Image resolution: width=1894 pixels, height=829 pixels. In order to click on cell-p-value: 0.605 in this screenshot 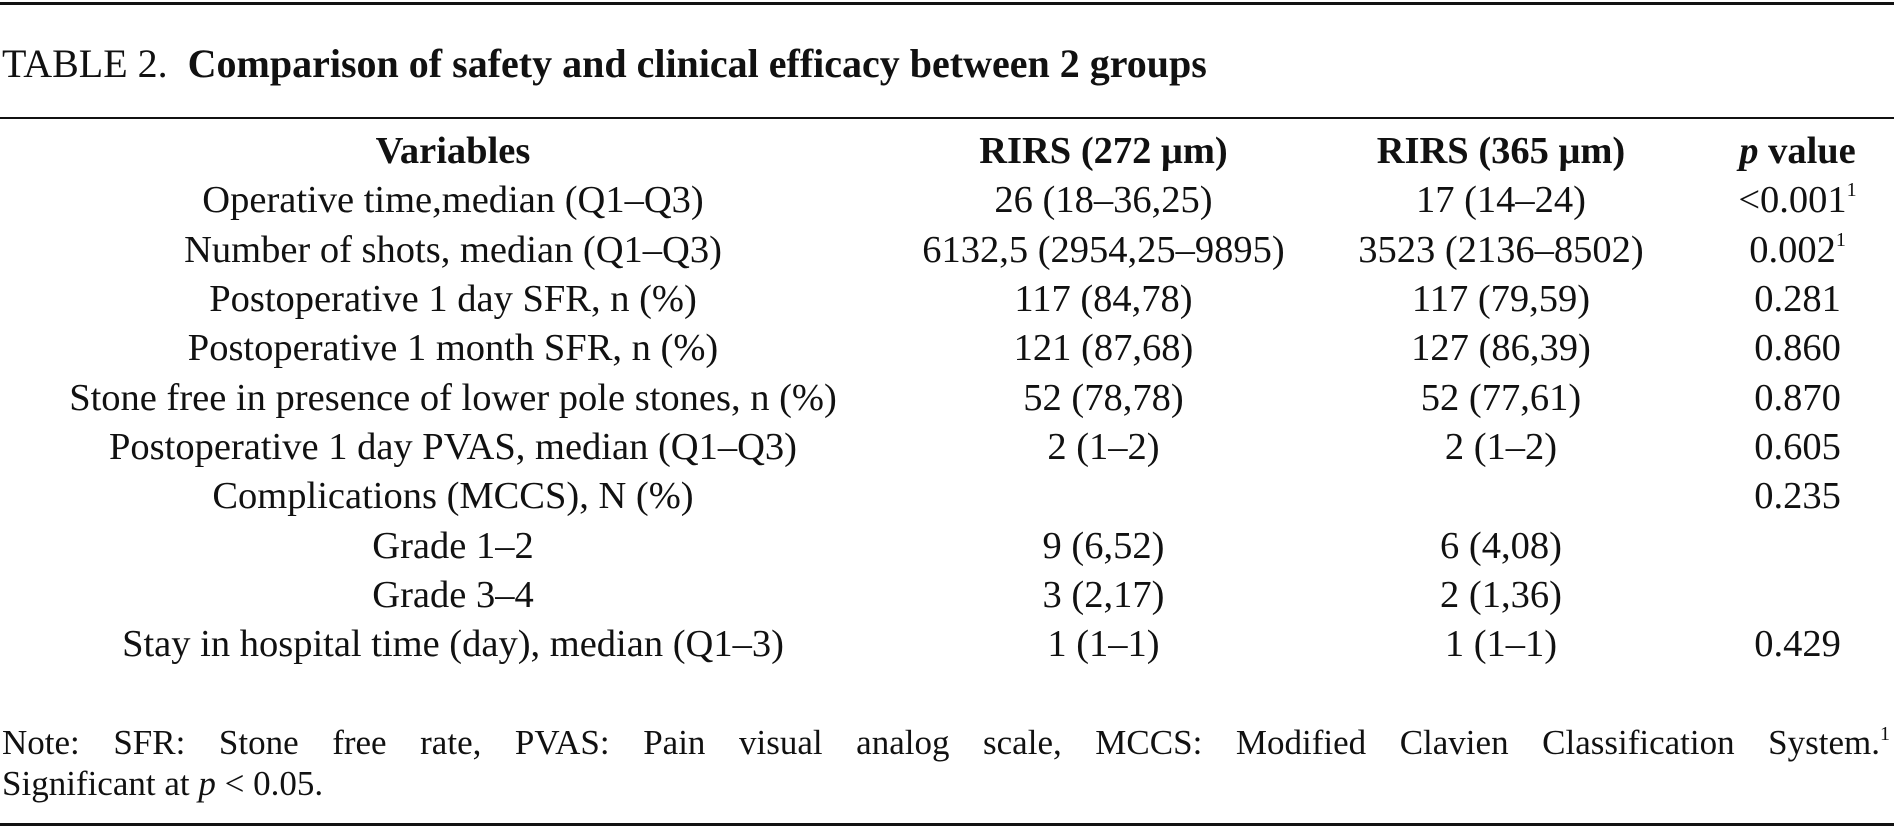, I will do `click(1797, 447)`.